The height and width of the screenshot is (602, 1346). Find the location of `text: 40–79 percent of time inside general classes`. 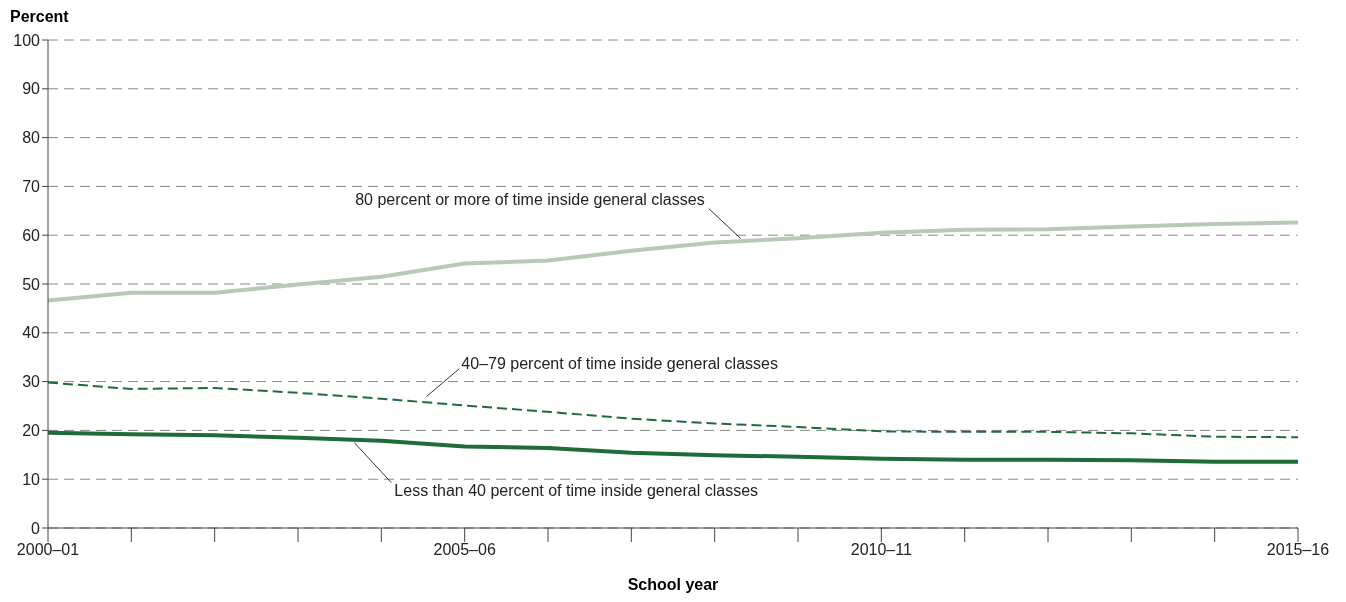

text: 40–79 percent of time inside general classes is located at coordinates (619, 363).